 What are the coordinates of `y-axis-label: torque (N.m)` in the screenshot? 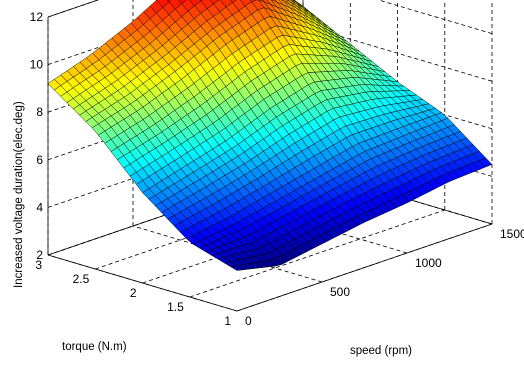 It's located at (94, 347).